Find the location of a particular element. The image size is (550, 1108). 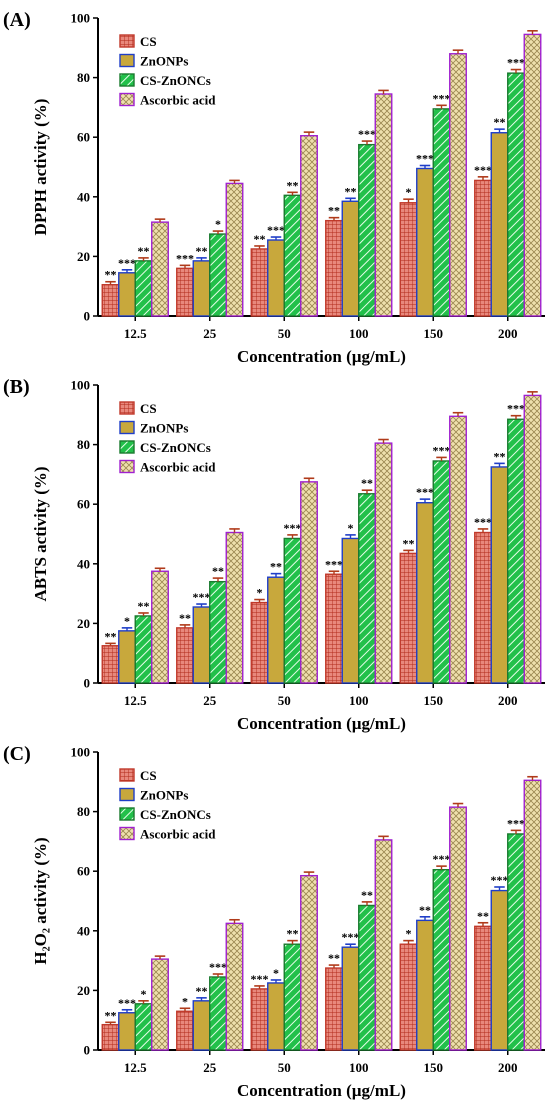

panel-label: (A) is located at coordinates (17, 20).